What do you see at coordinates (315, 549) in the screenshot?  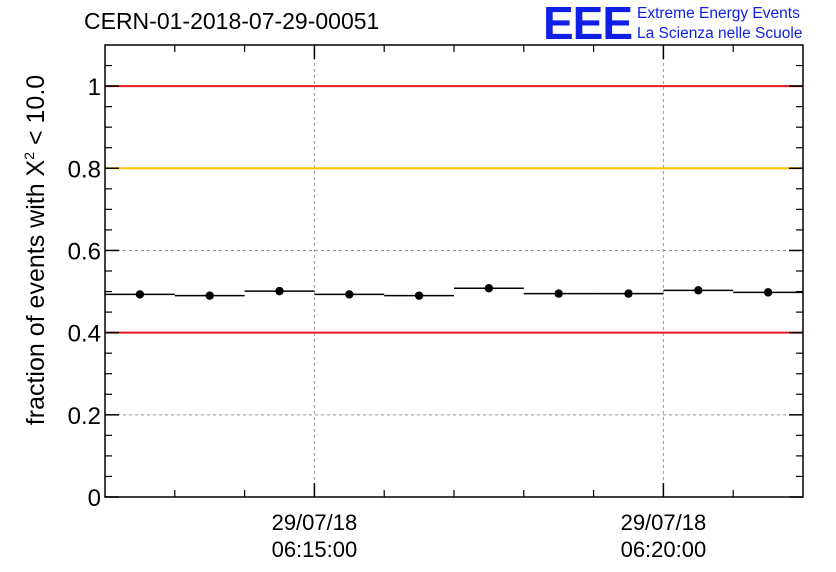 I see `x-tick-time: 06:15:00` at bounding box center [315, 549].